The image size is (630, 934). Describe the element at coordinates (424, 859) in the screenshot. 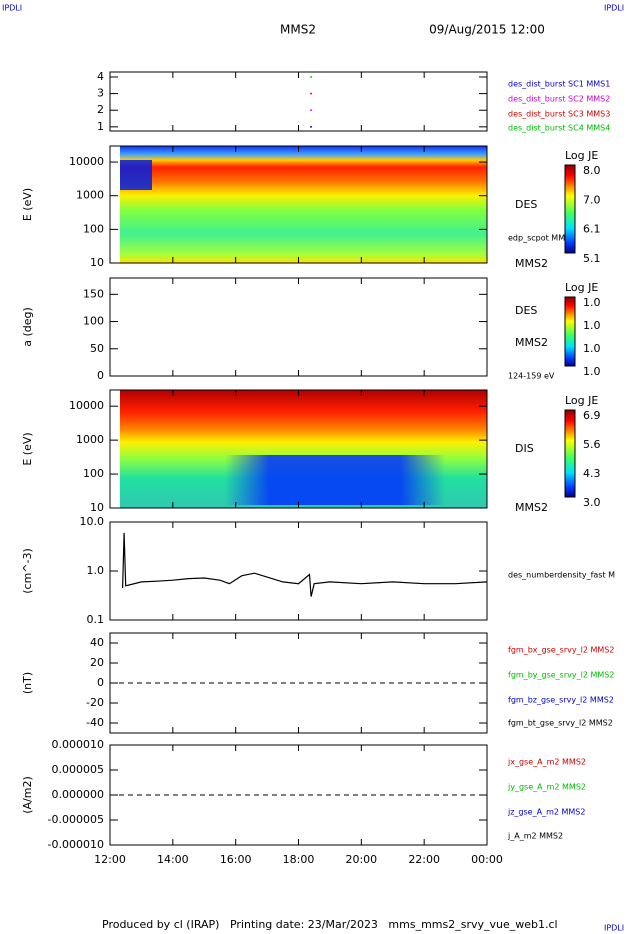

I see `x-tick-label: 22:00` at that location.